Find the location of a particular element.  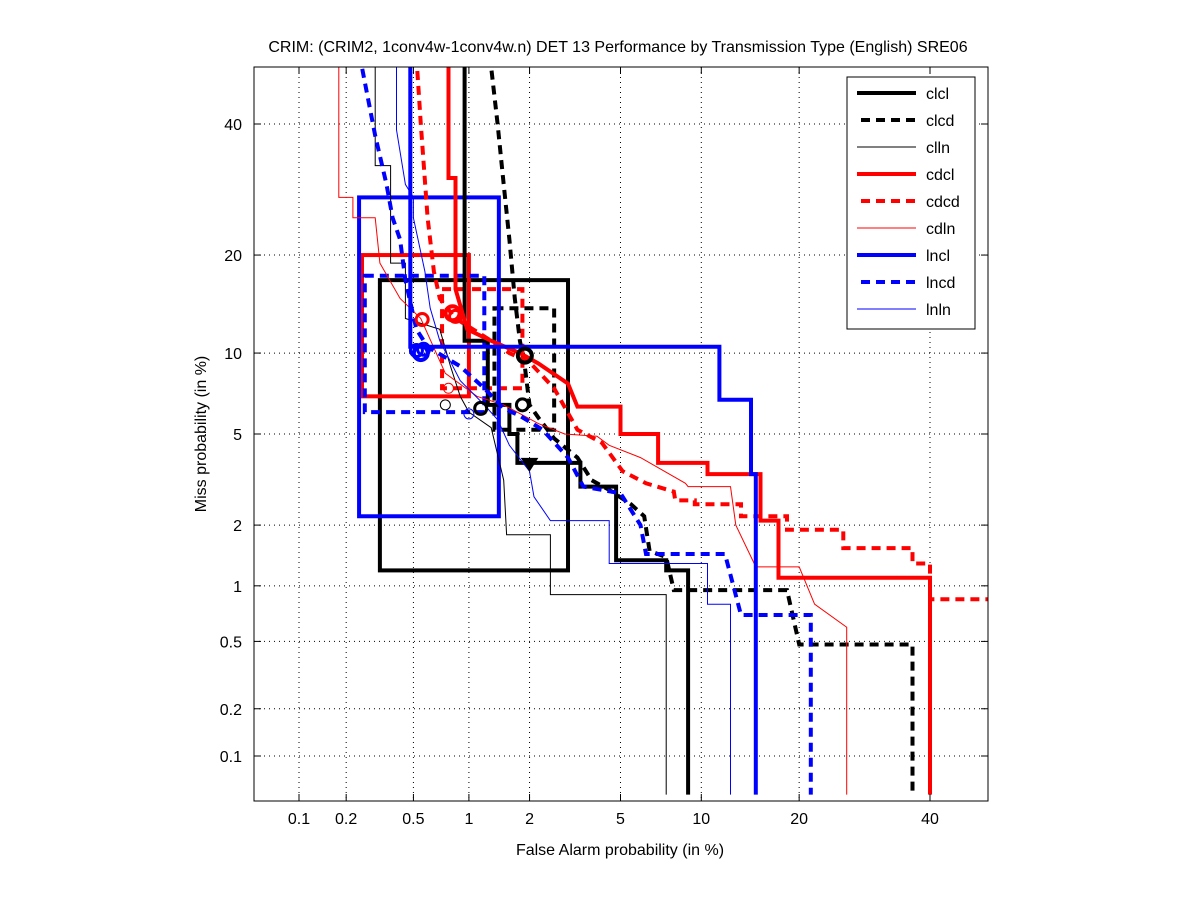

actual-dcf-marker-cdln is located at coordinates (448, 388).